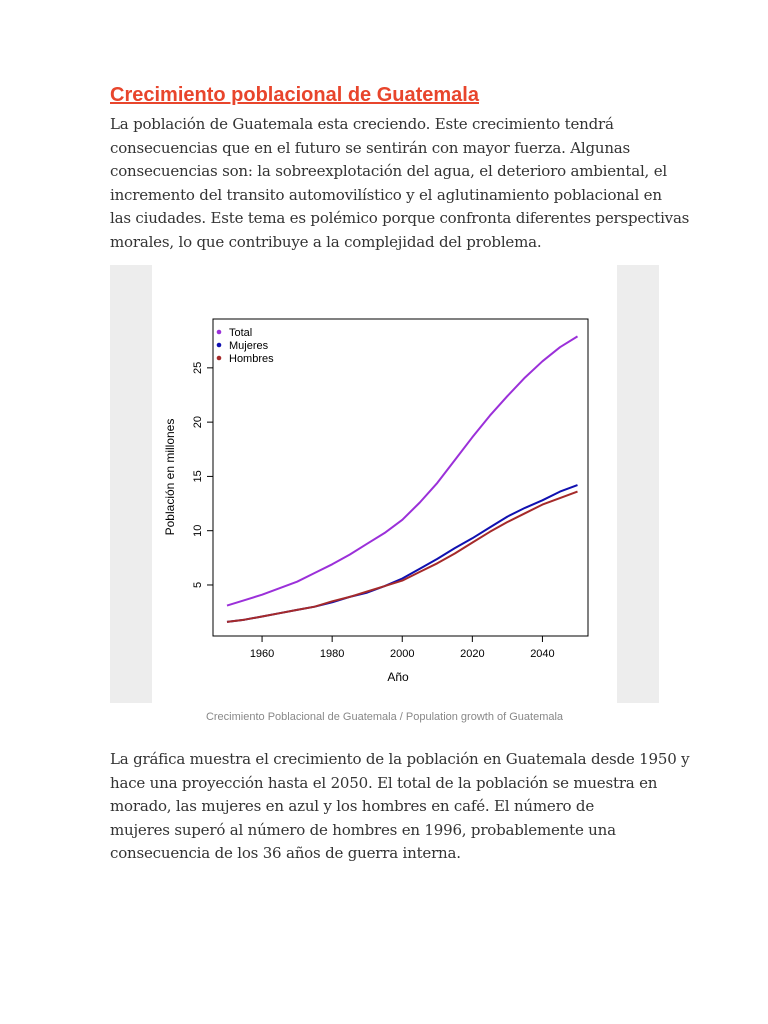 The height and width of the screenshot is (1024, 768). What do you see at coordinates (262, 654) in the screenshot?
I see `x-tick-label: 1960` at bounding box center [262, 654].